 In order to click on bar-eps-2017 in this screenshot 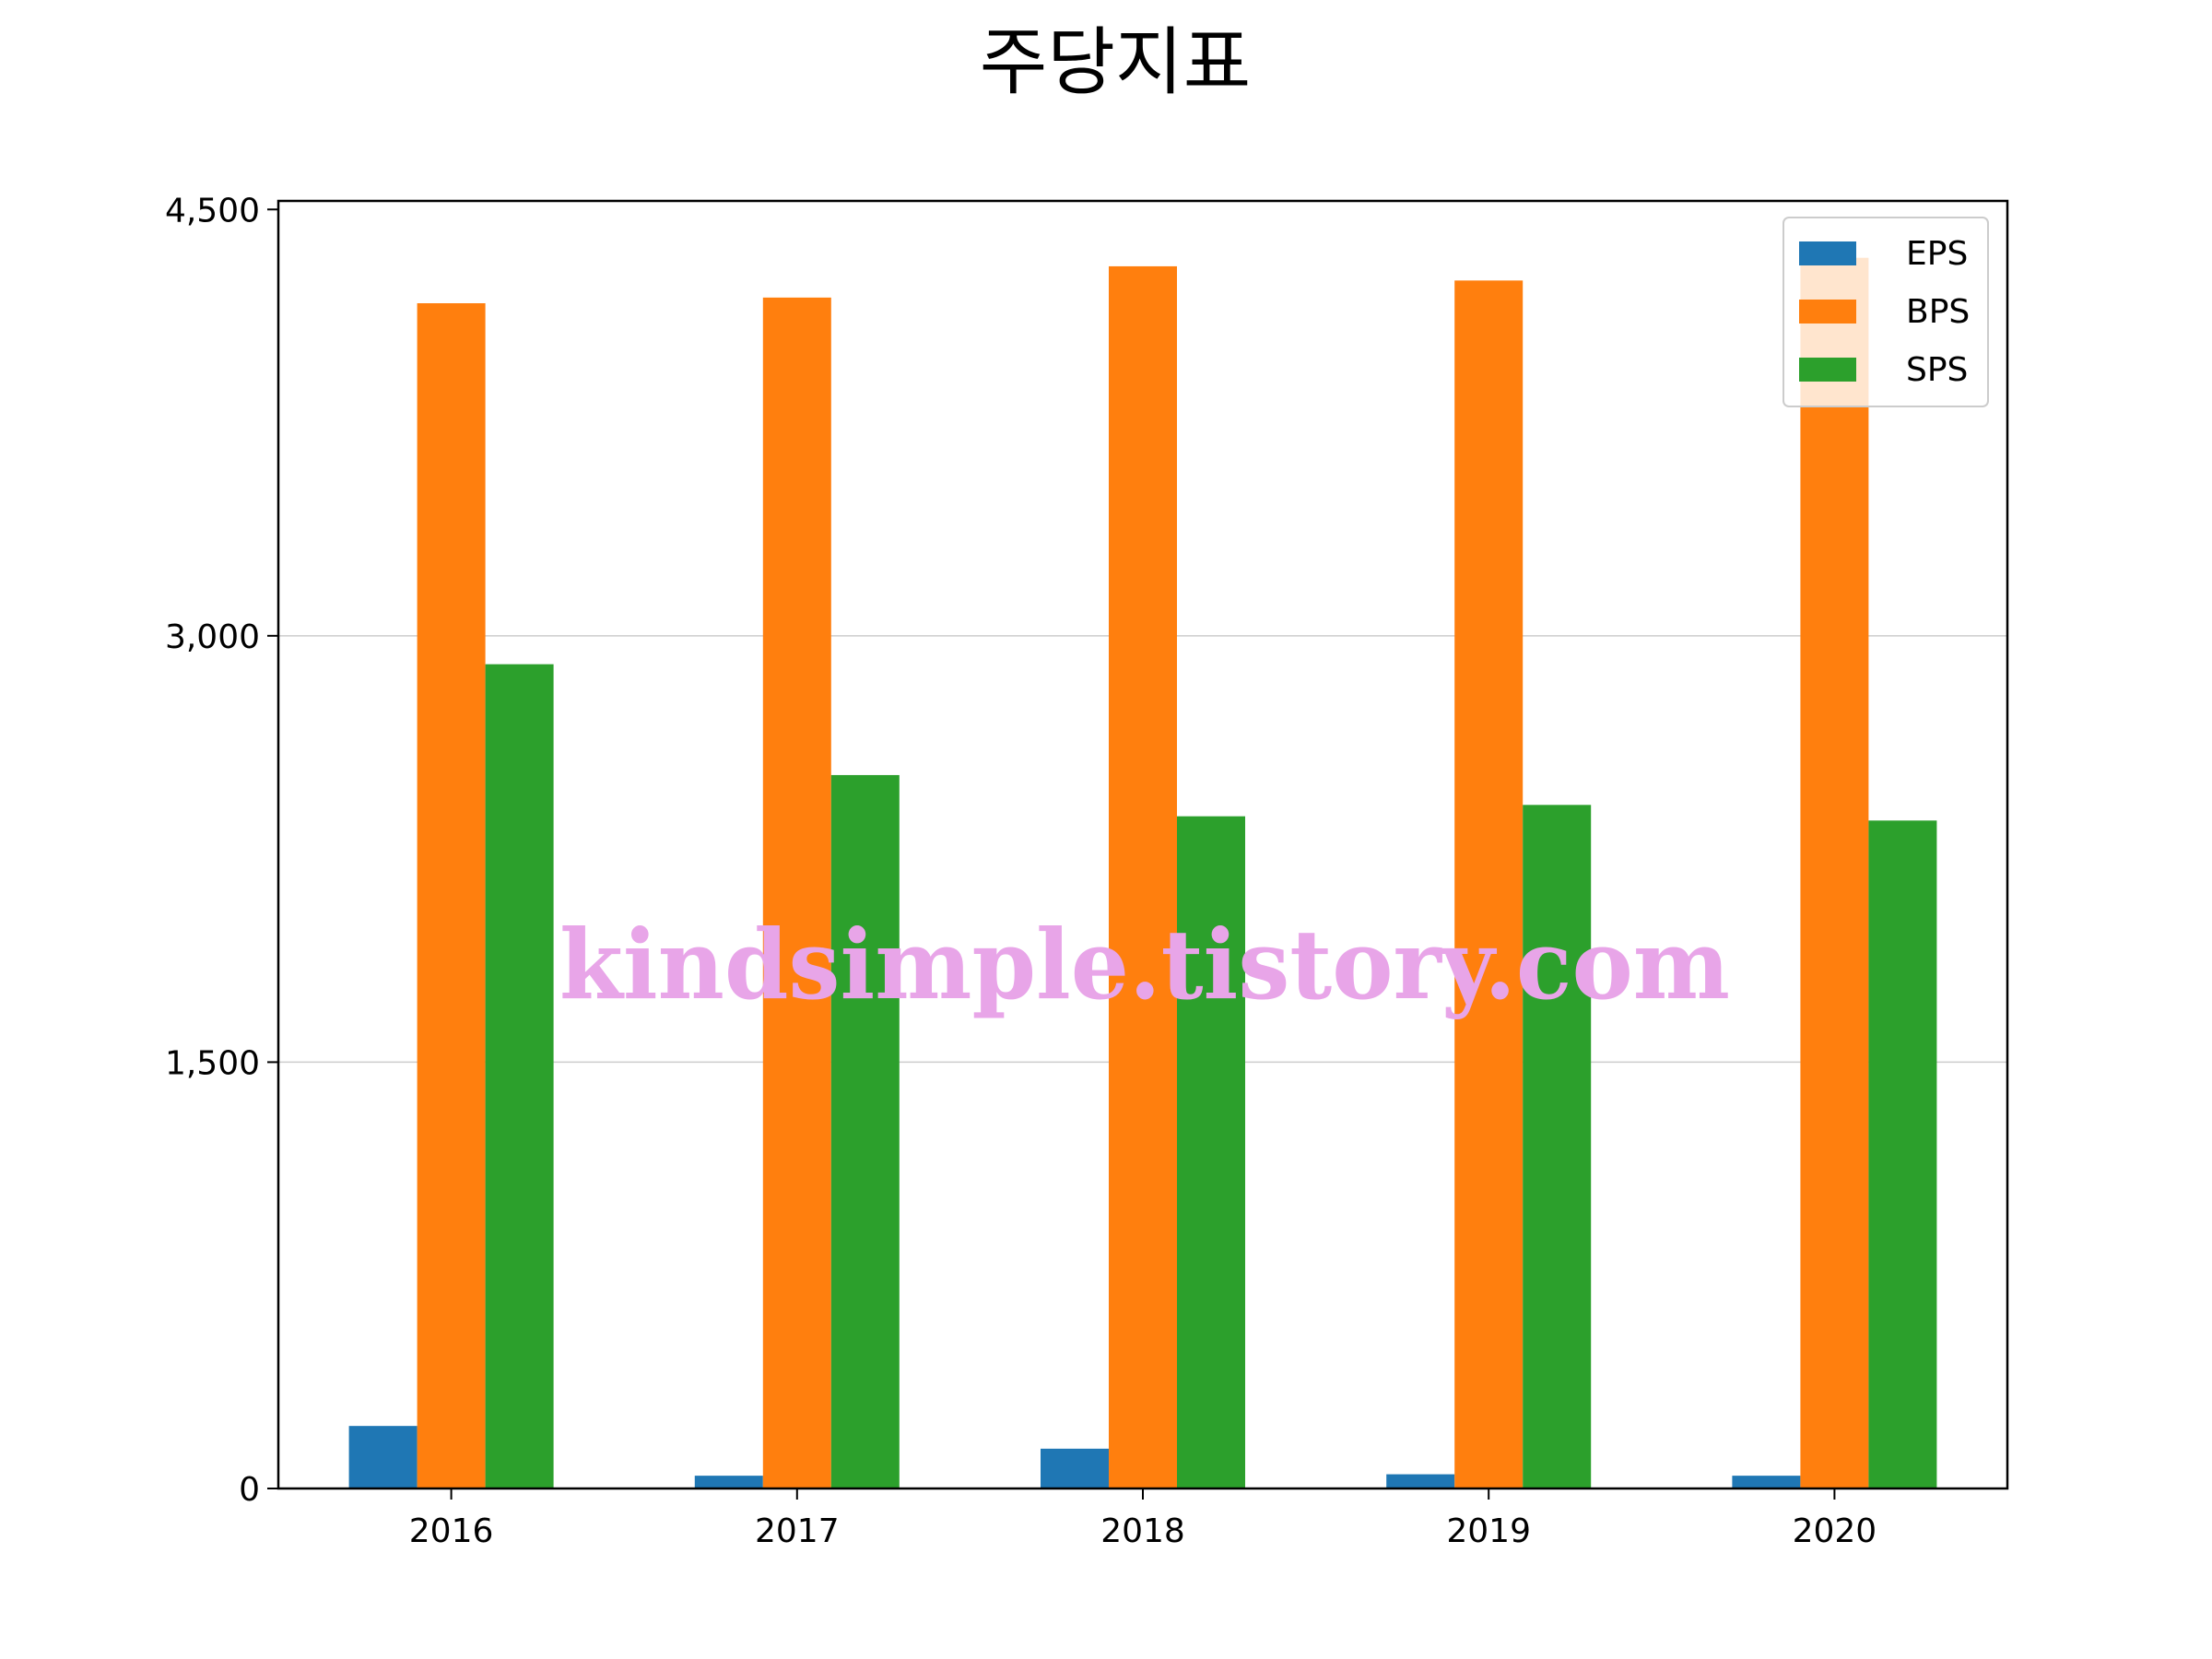, I will do `click(728, 1482)`.